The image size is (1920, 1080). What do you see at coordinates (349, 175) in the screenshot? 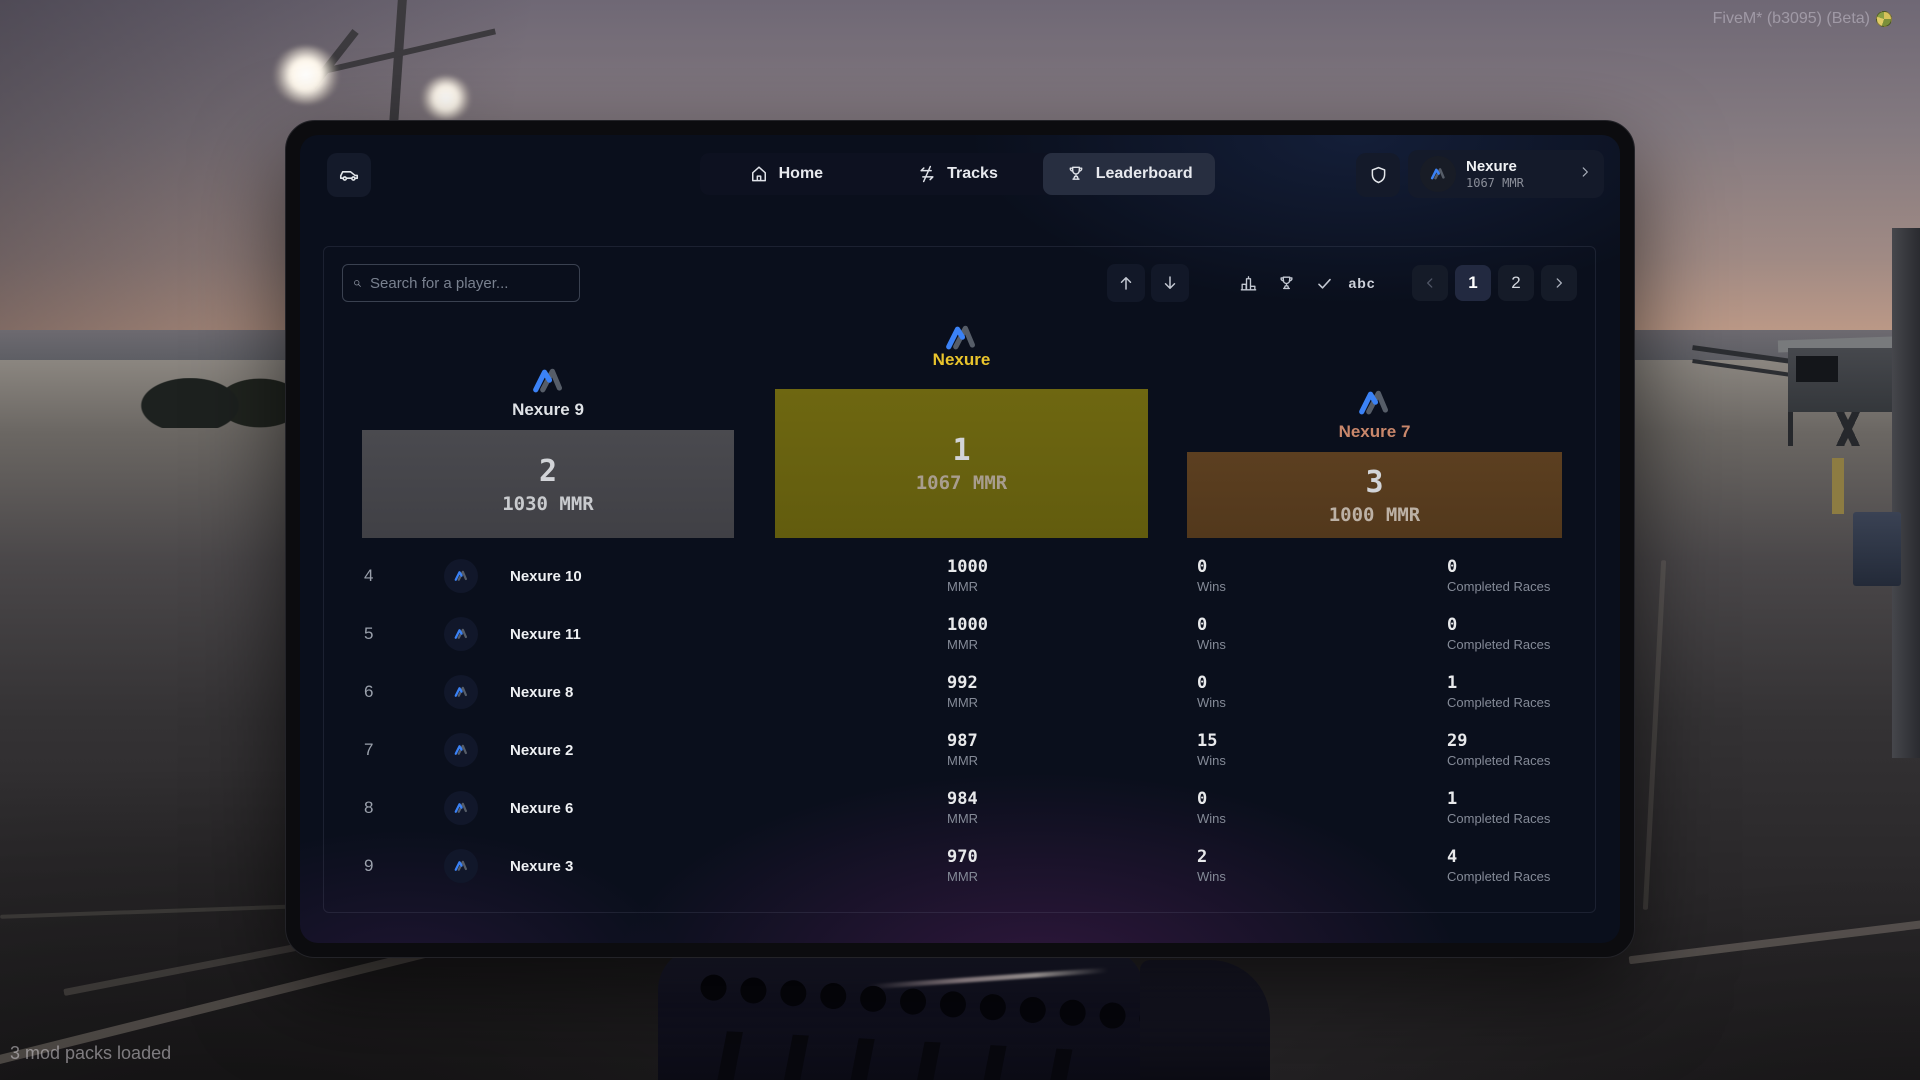
I see `vehicle-button` at bounding box center [349, 175].